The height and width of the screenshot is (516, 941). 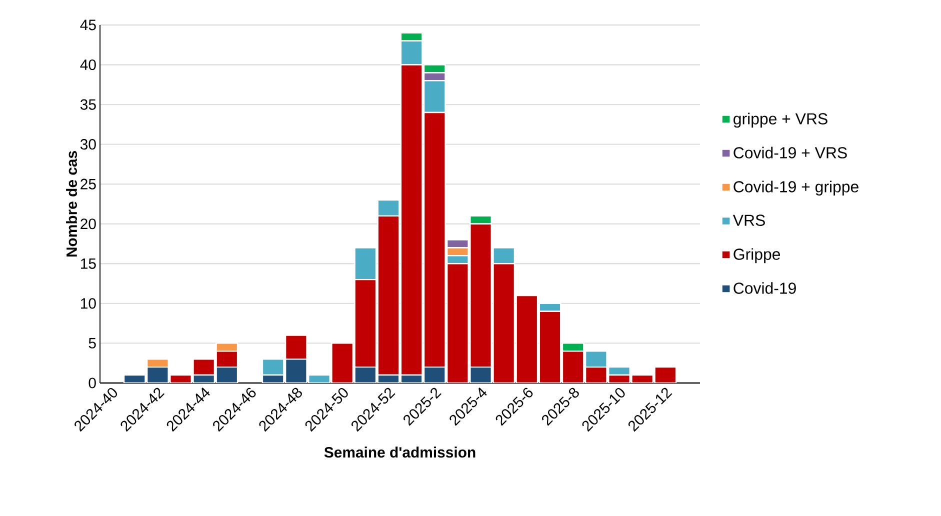 What do you see at coordinates (796, 188) in the screenshot?
I see `legend-label: Covid-19 + grippe` at bounding box center [796, 188].